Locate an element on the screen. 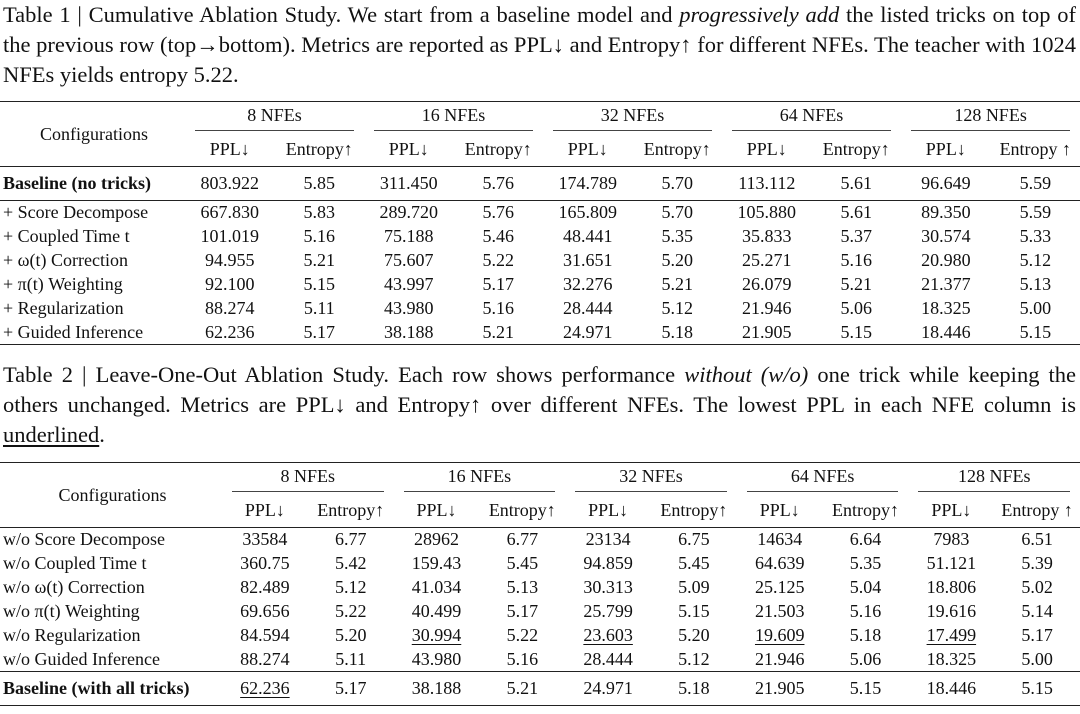 The height and width of the screenshot is (714, 1080). cell-value: 5.06 is located at coordinates (865, 659).